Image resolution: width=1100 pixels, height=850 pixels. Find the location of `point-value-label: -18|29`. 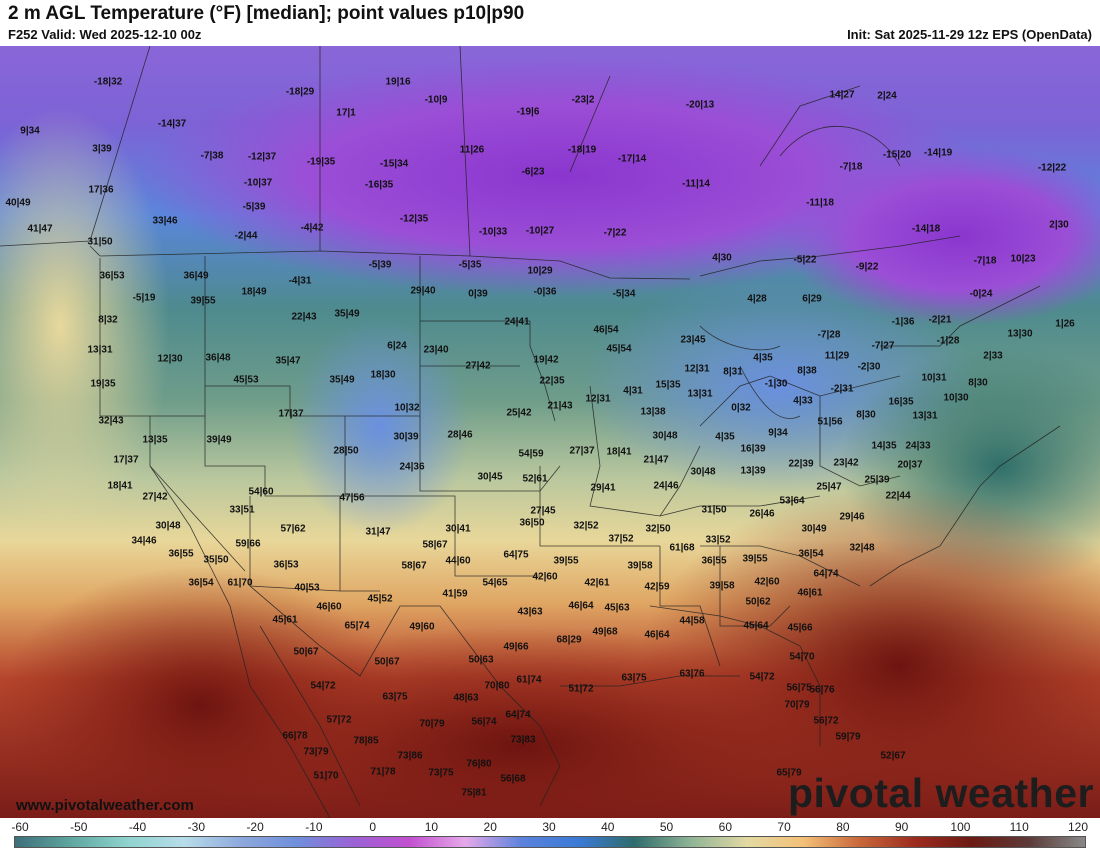

point-value-label: -18|29 is located at coordinates (300, 92).